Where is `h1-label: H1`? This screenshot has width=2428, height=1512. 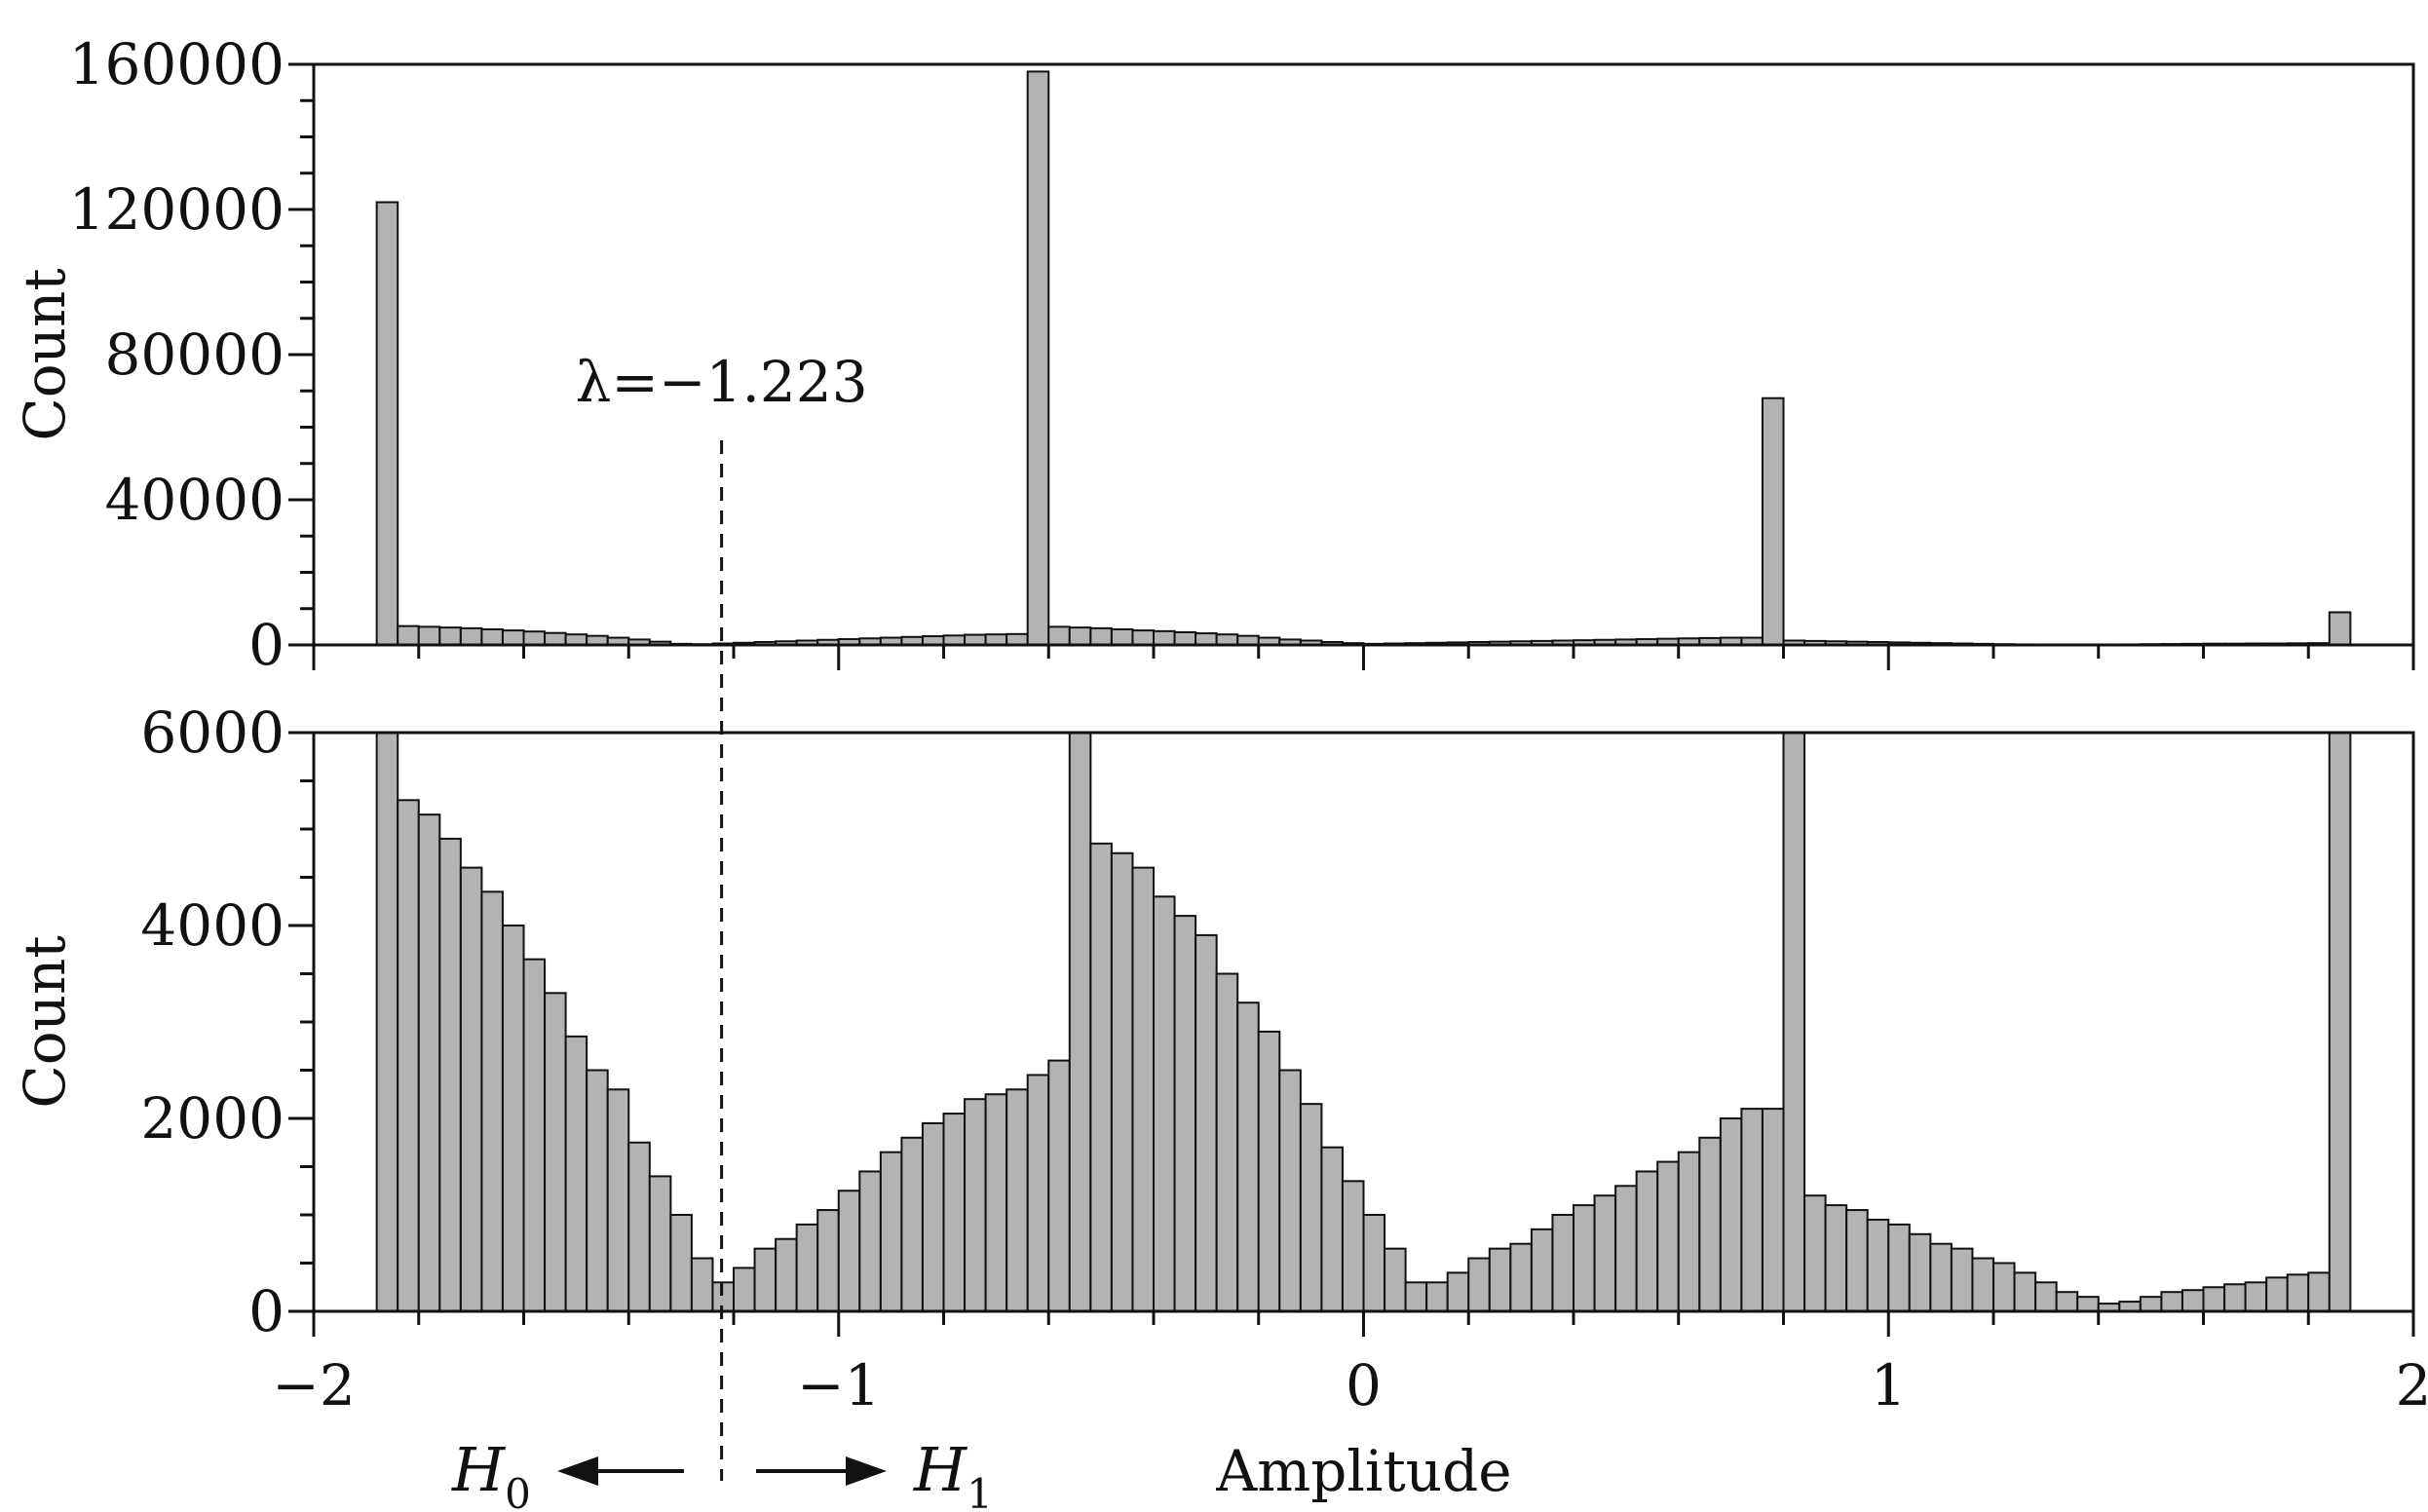
h1-label: H1 is located at coordinates (953, 1473).